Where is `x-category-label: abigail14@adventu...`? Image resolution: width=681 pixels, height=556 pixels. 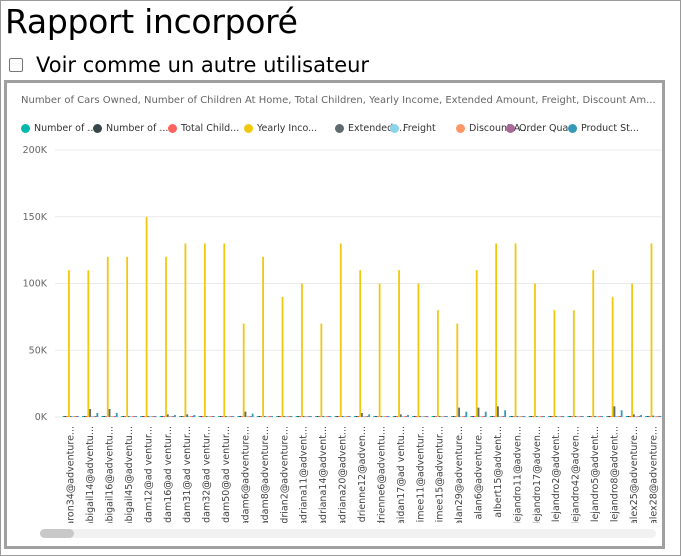
x-category-label: abigail14@adventu... is located at coordinates (90, 474).